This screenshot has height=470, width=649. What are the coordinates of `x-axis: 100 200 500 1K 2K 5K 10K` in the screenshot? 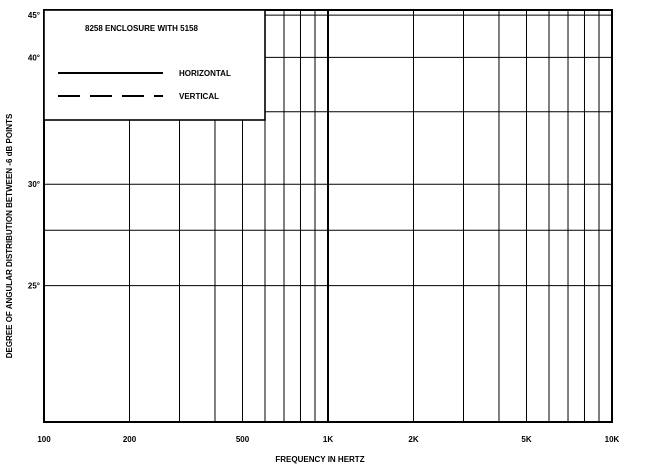 It's located at (328, 439).